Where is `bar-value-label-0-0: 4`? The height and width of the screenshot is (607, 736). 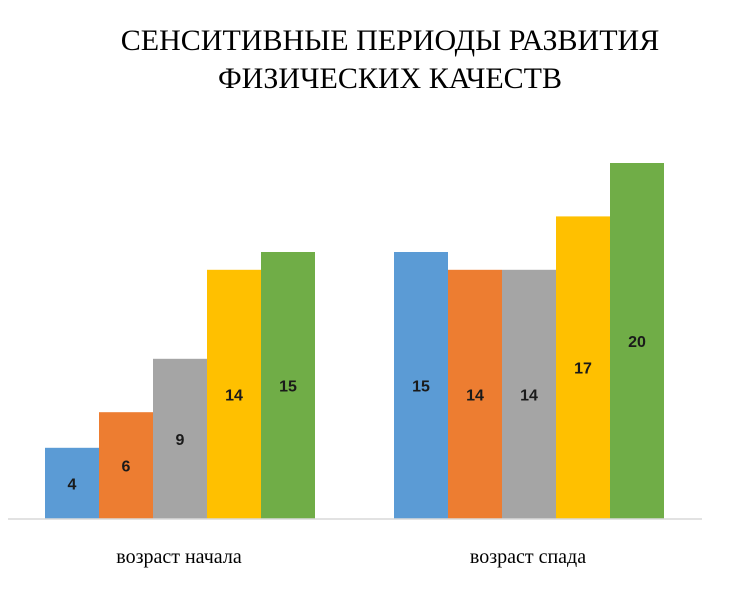
bar-value-label-0-0: 4 is located at coordinates (72, 484).